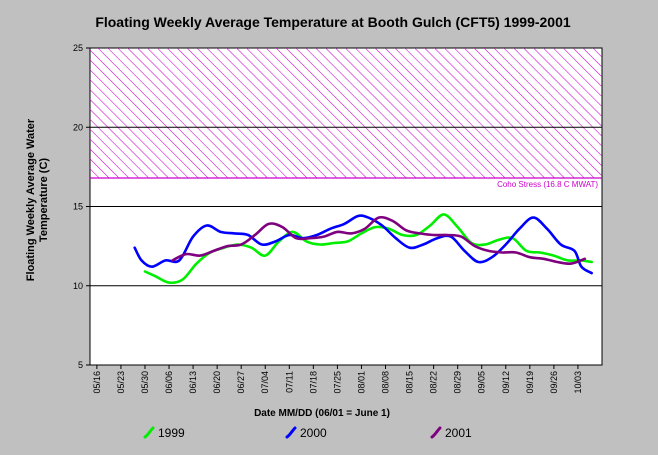  Describe the element at coordinates (78, 286) in the screenshot. I see `y-tick-label: 10` at that location.